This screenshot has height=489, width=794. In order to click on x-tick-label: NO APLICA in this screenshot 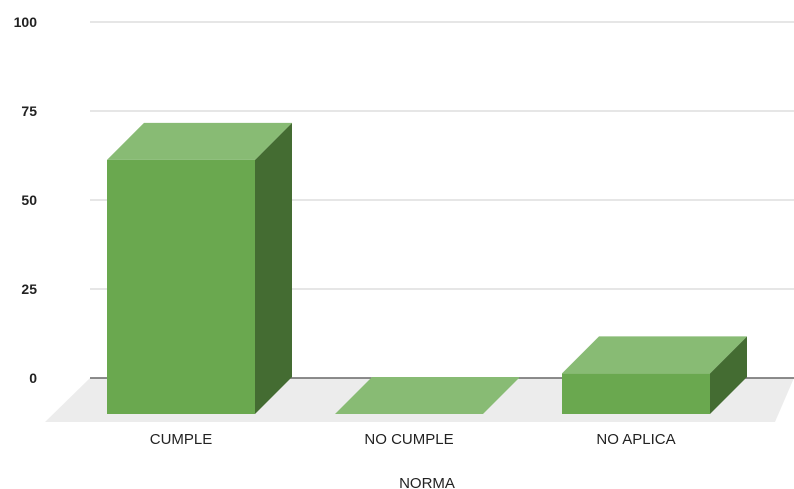, I will do `click(635, 439)`.